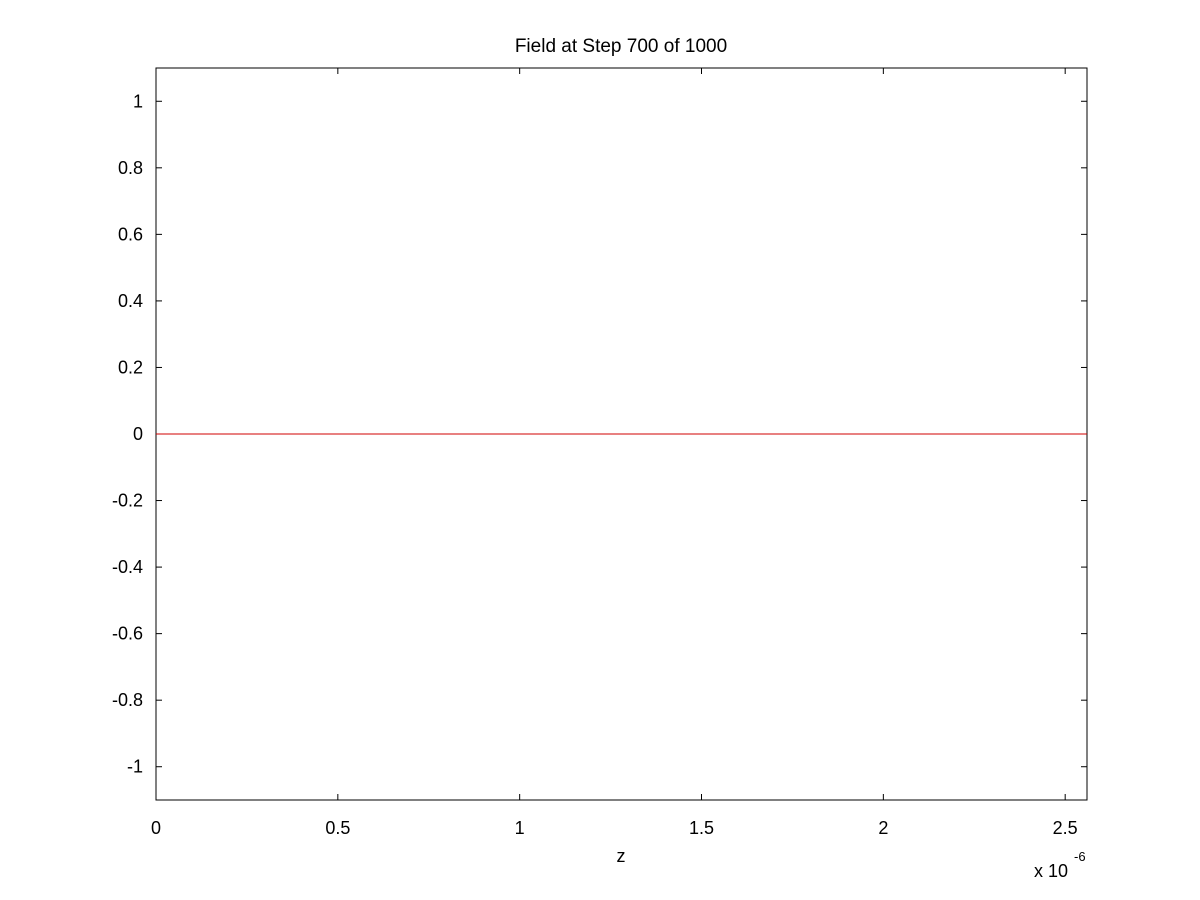 Image resolution: width=1200 pixels, height=900 pixels. What do you see at coordinates (156, 828) in the screenshot?
I see `x-tick-label: 0` at bounding box center [156, 828].